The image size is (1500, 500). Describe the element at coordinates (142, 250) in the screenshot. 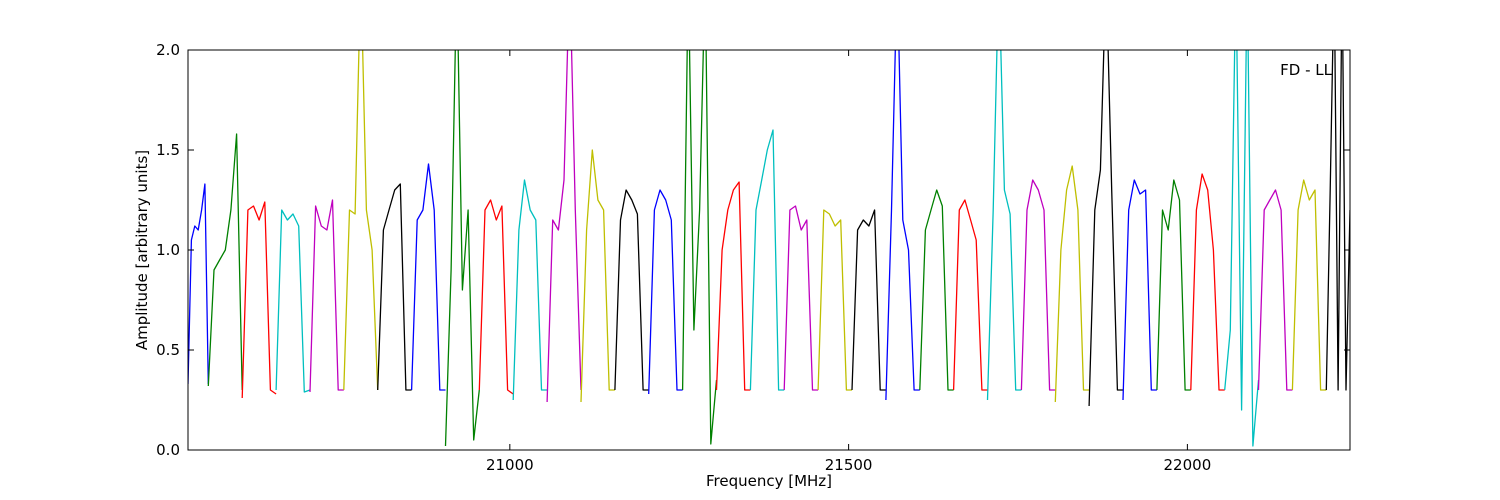

I see `y-axis-label: Amplitude [arbitrary units]` at that location.